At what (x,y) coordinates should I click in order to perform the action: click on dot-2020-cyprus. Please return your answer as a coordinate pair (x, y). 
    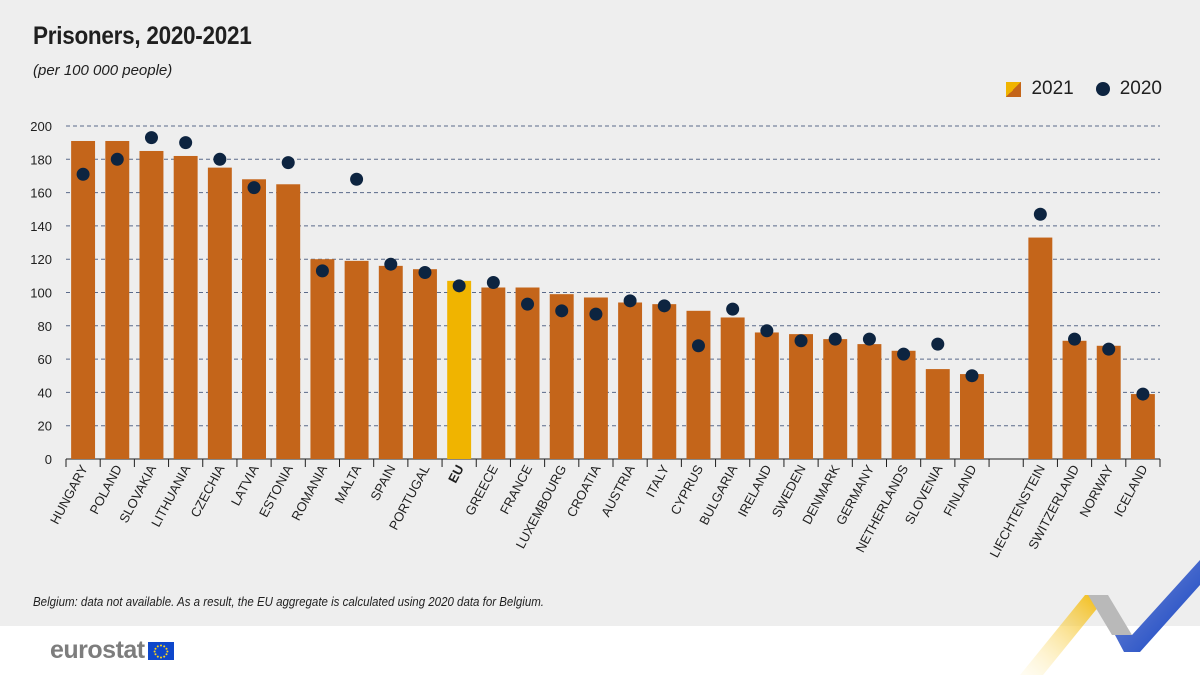
    Looking at the image, I should click on (698, 346).